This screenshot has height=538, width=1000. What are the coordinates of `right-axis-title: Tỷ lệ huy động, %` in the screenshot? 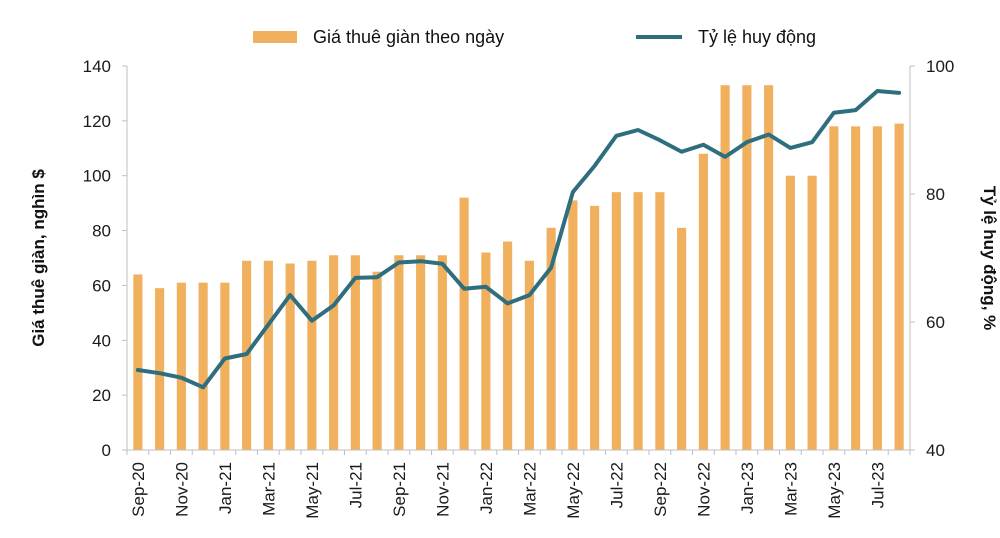 It's located at (989, 258).